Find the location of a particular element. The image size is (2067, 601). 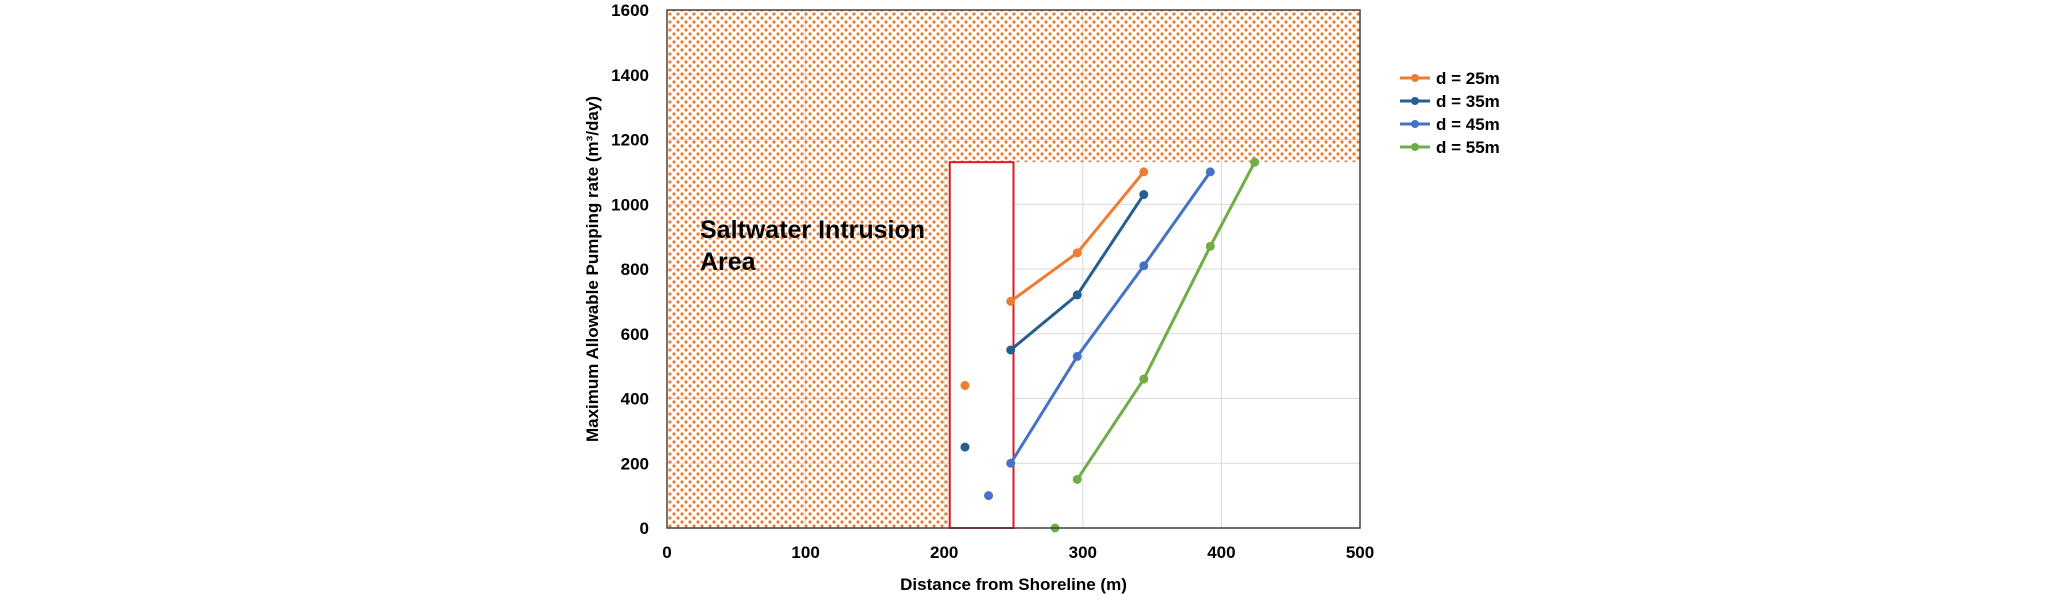

legend: d = 25m d = 35m d = 45m d = 55m is located at coordinates (1450, 113).